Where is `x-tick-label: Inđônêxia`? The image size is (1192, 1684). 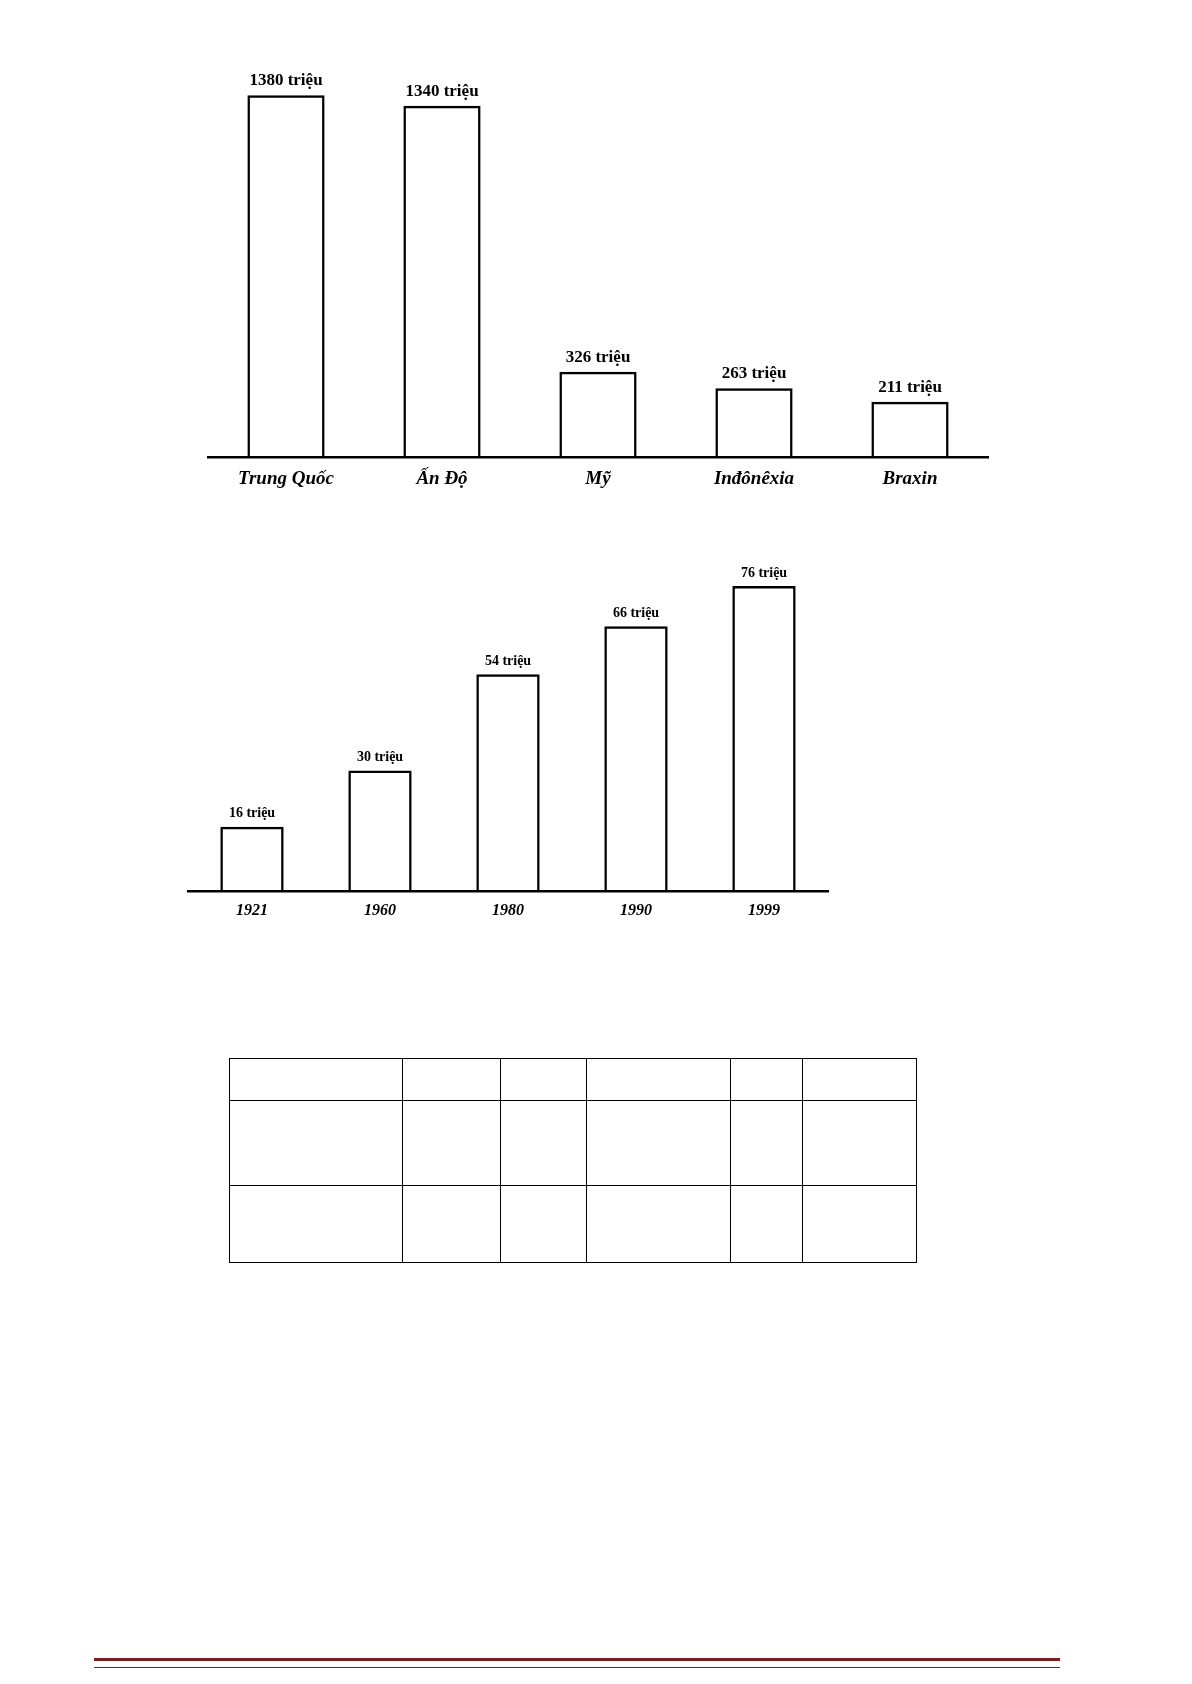 x-tick-label: Inđônêxia is located at coordinates (753, 477).